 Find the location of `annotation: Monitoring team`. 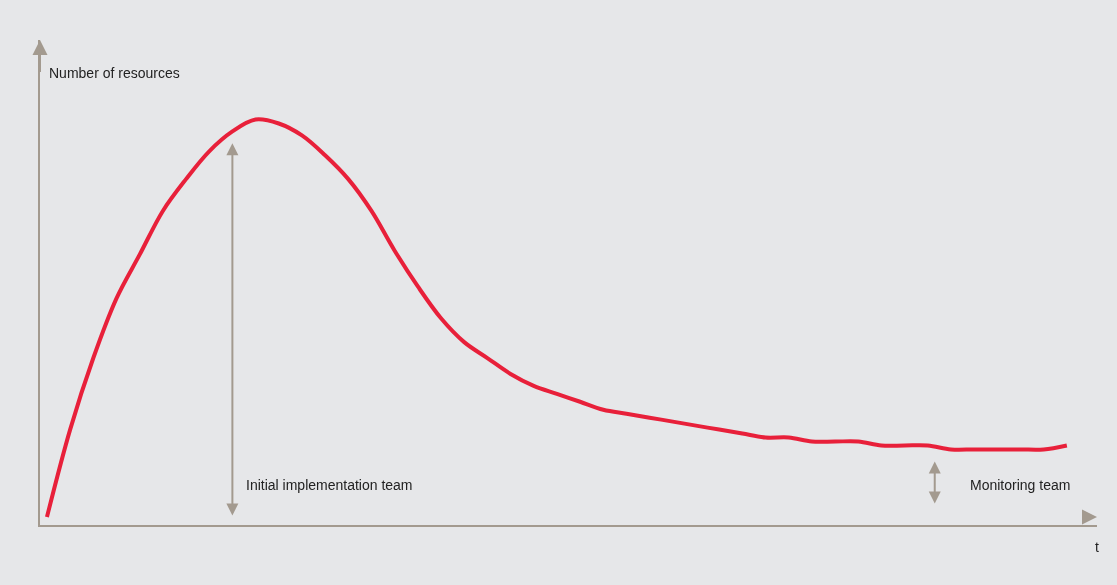

annotation: Monitoring team is located at coordinates (1020, 485).